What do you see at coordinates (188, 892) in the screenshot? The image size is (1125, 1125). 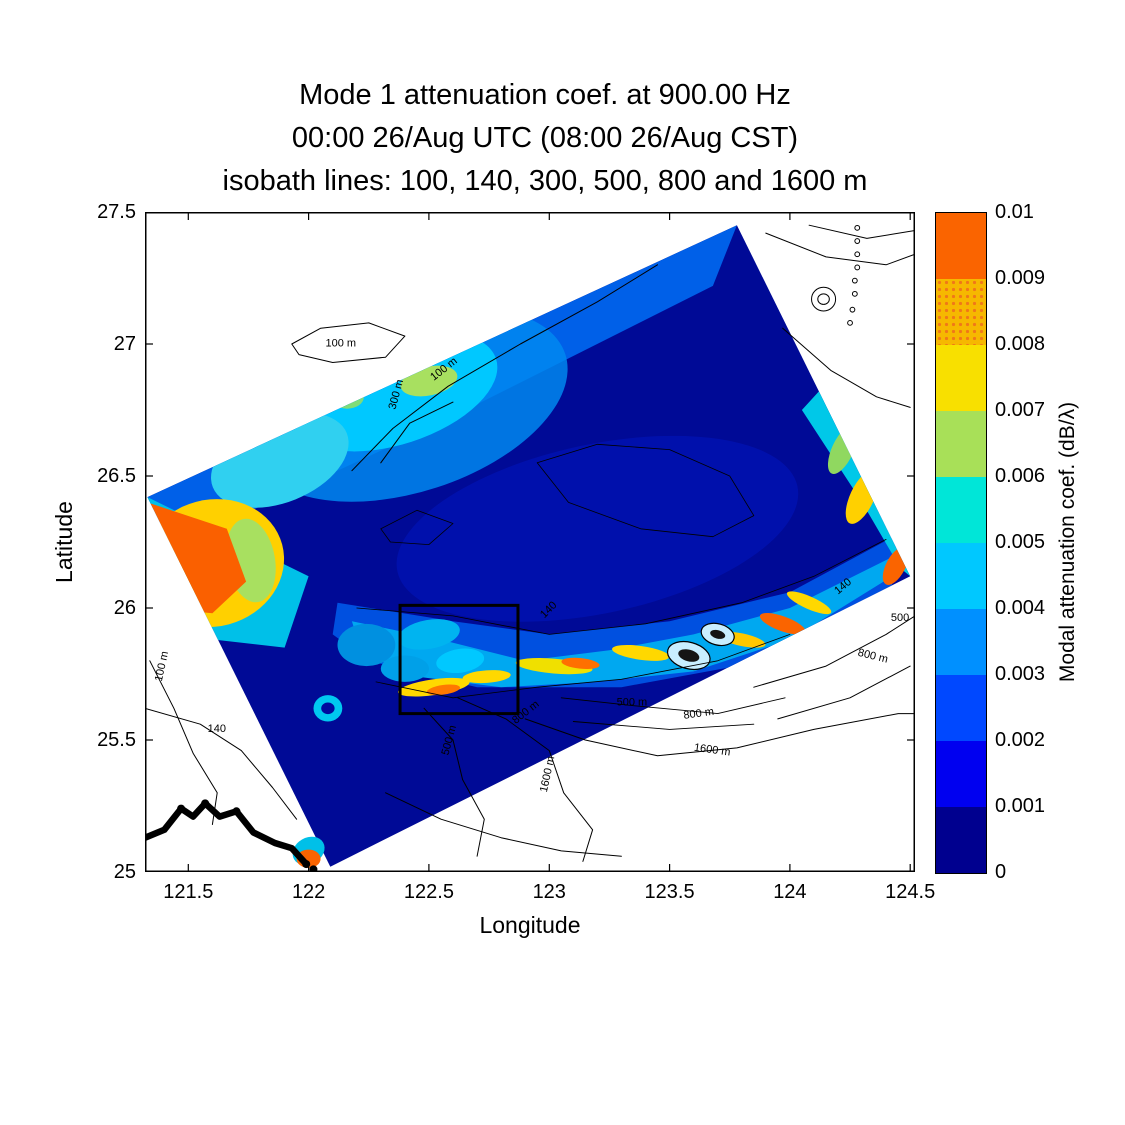 I see `x-tick-label: 121.5` at bounding box center [188, 892].